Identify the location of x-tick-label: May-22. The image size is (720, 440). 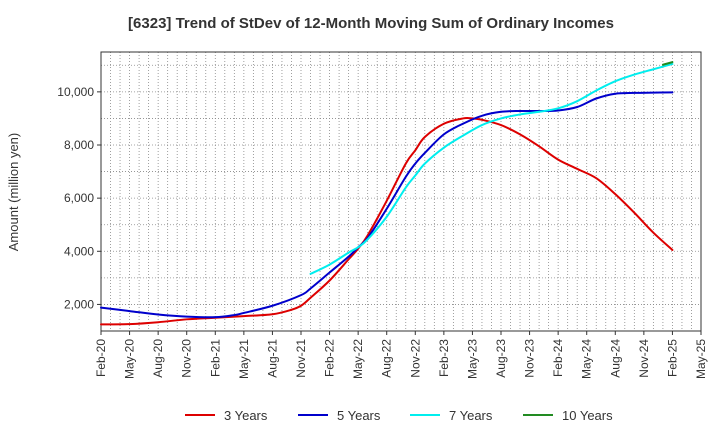
(358, 359).